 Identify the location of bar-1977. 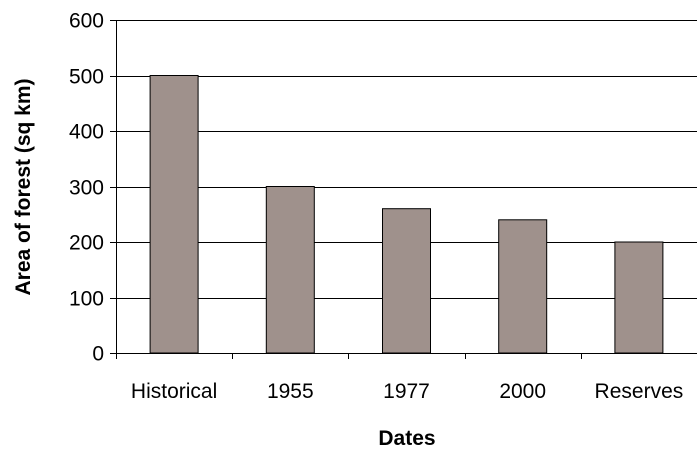
(406, 281).